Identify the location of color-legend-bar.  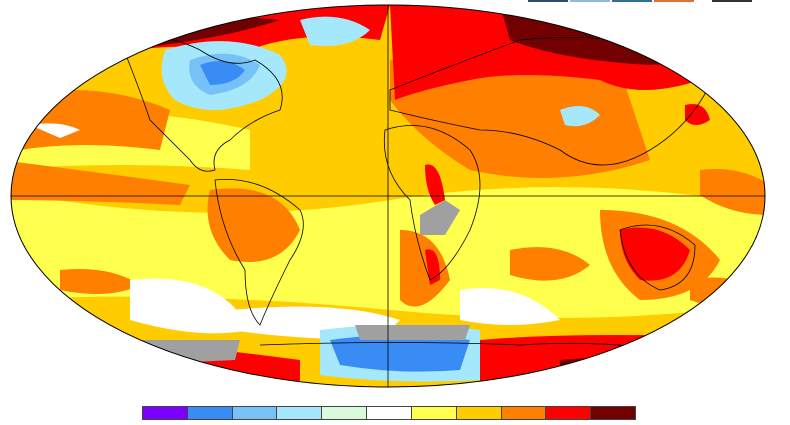
(389, 413).